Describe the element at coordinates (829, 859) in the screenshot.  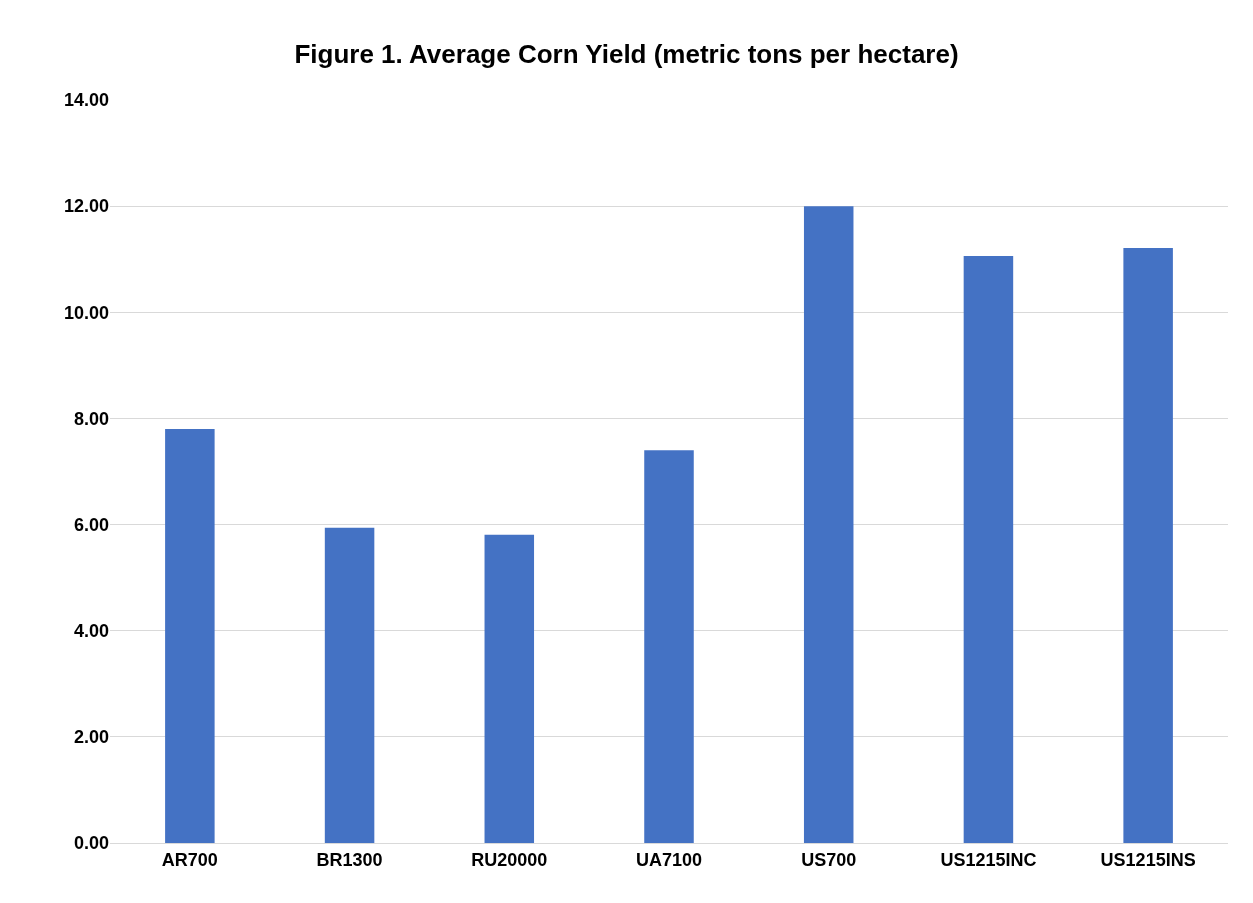
I see `x-tick-label: US700` at that location.